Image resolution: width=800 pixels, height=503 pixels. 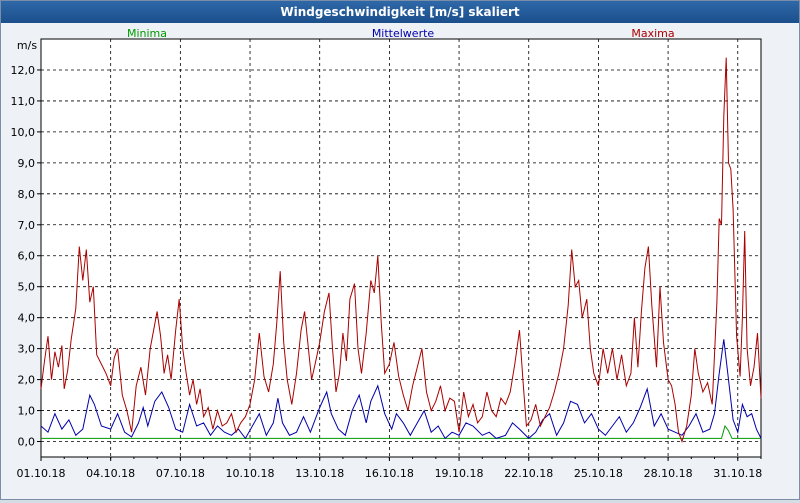 What do you see at coordinates (27, 349) in the screenshot?
I see `y-tick-label: 3,0` at bounding box center [27, 349].